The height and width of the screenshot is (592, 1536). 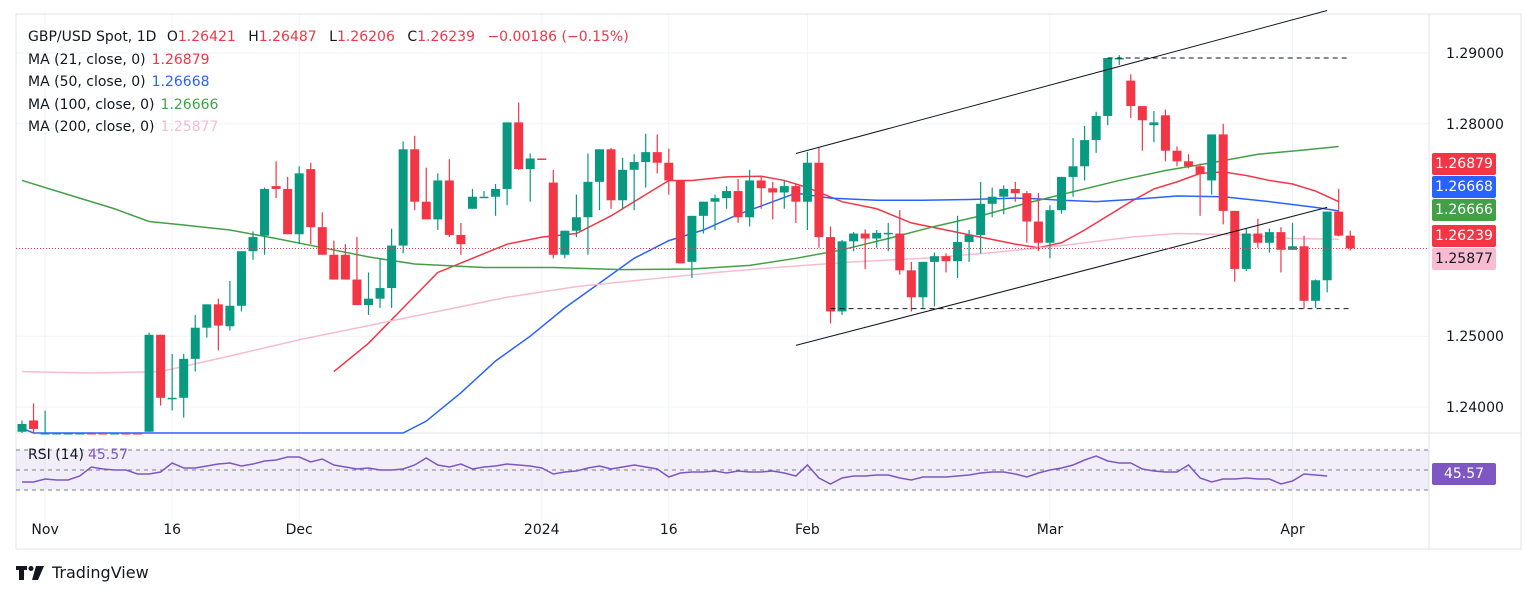 I want to click on indicator-label: MA (200, close, 0), so click(x=91, y=127).